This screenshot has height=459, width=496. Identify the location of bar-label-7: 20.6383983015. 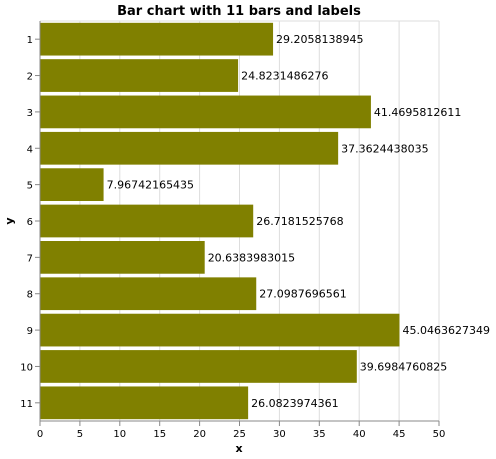
(251, 257).